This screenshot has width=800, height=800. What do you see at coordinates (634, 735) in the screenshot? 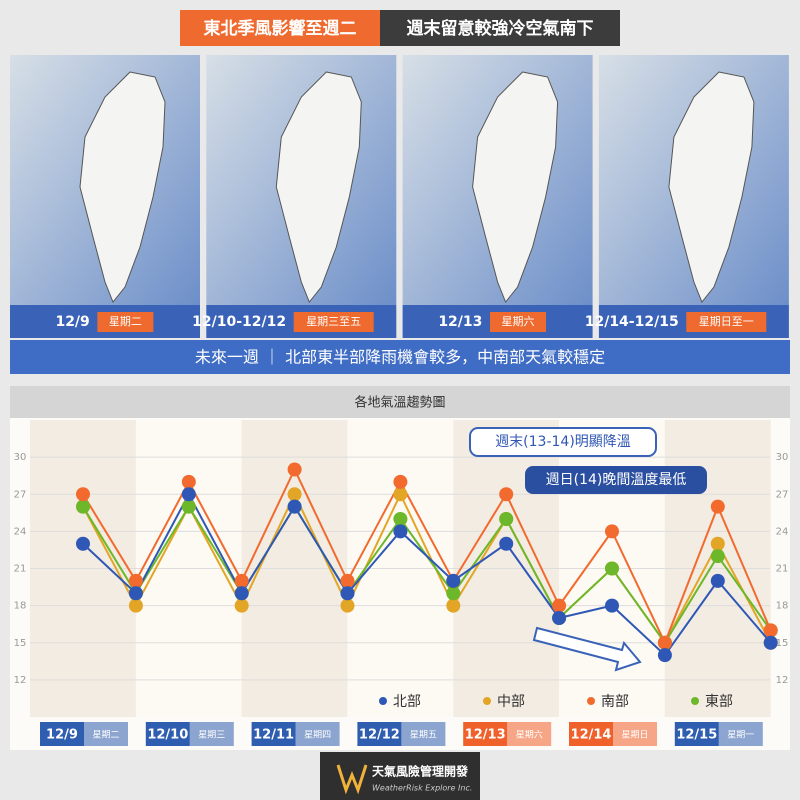
I see `weekday-label: 星期日` at bounding box center [634, 735].